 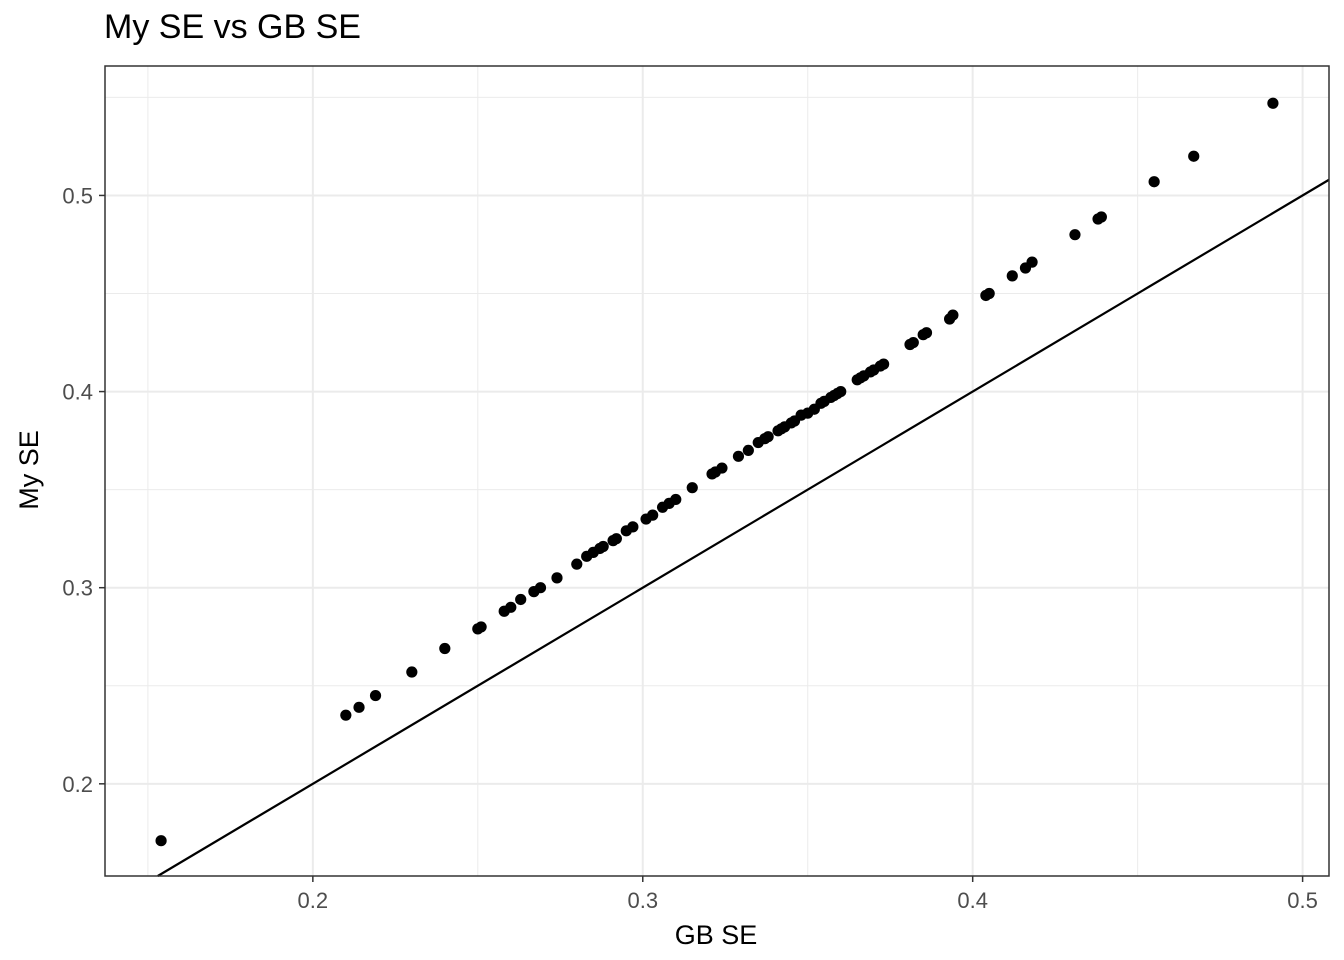 What do you see at coordinates (77, 588) in the screenshot?
I see `y-tick-label: 0.3` at bounding box center [77, 588].